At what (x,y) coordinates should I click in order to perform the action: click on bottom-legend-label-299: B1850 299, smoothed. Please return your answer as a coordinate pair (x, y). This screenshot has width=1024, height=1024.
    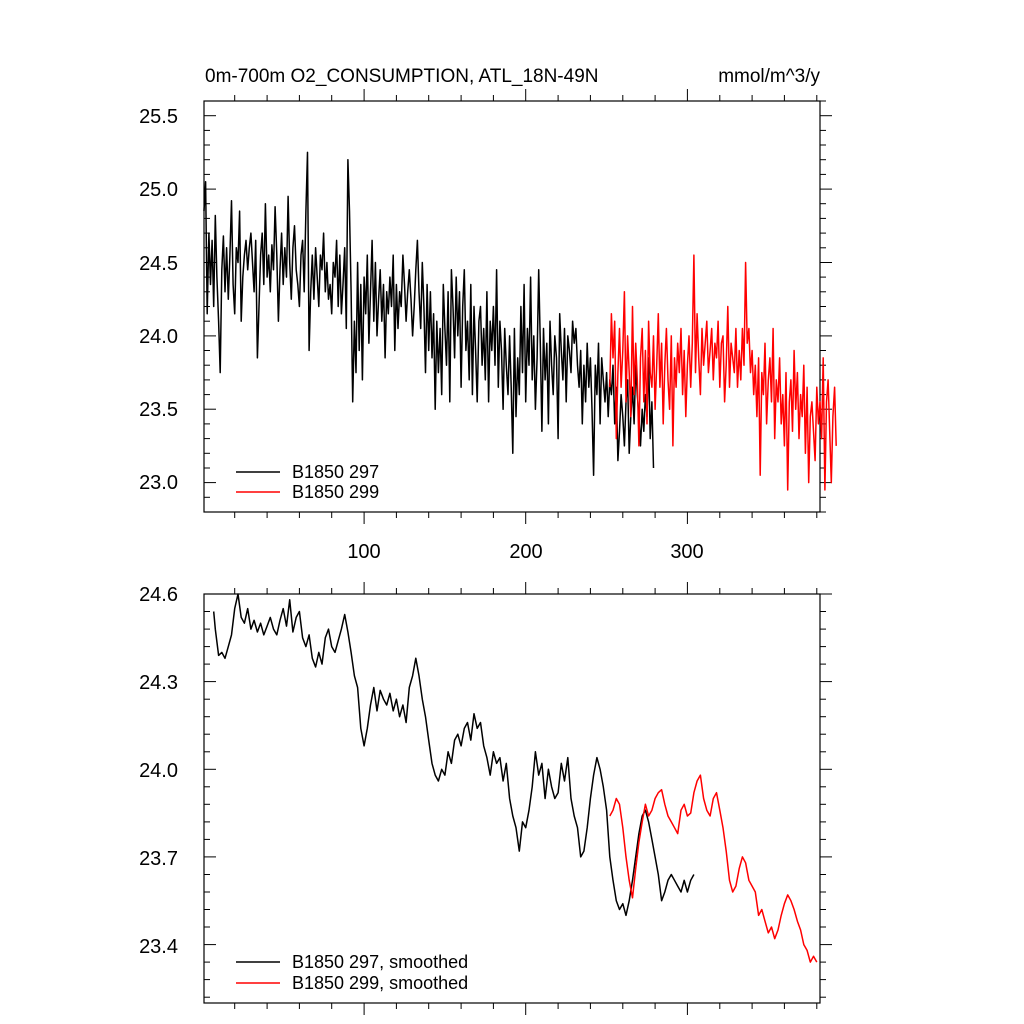
    Looking at the image, I should click on (380, 983).